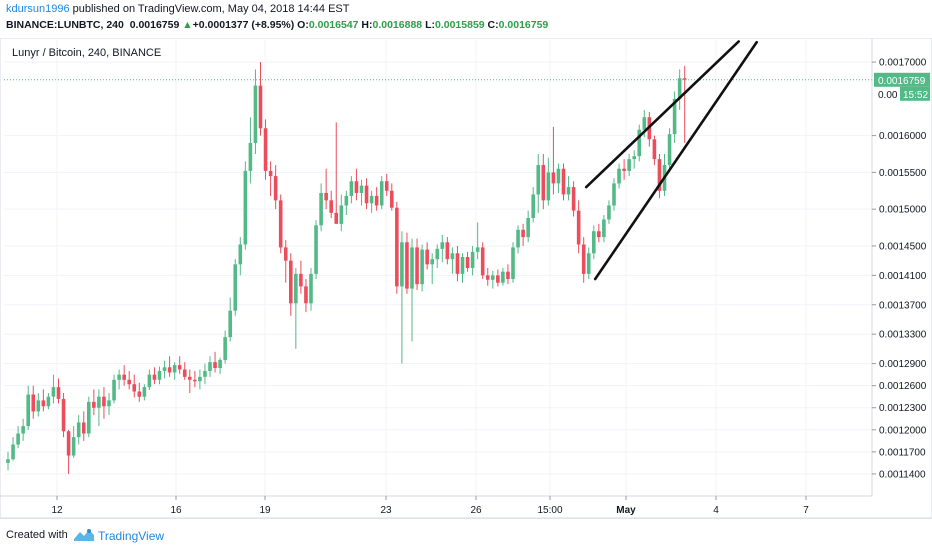 The height and width of the screenshot is (551, 932). Describe the element at coordinates (459, 25) in the screenshot. I see `low-value: 0.0015859` at that location.